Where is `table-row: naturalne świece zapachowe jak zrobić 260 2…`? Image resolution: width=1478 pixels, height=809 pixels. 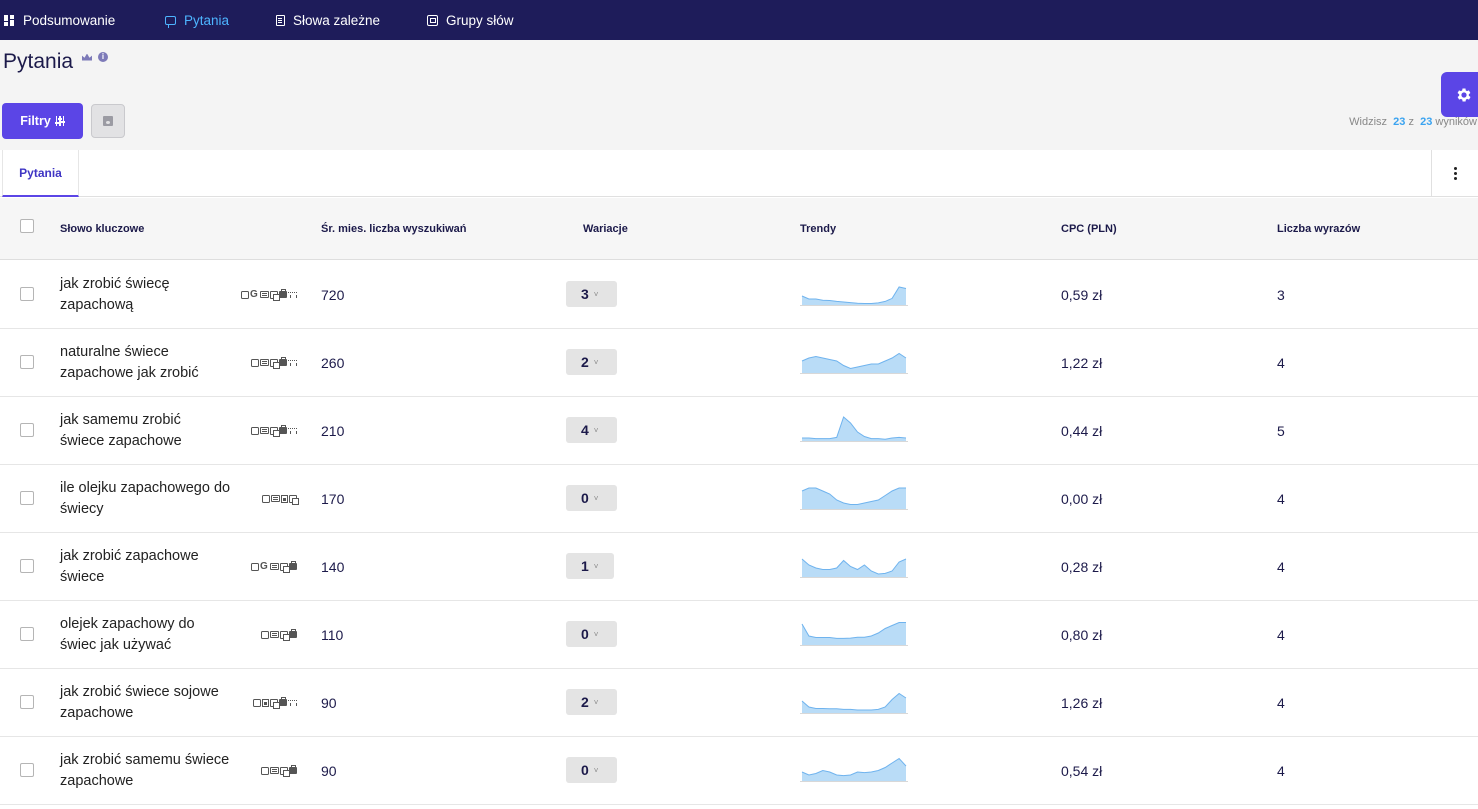 table-row: naturalne świece zapachowe jak zrobić 260 2… is located at coordinates (739, 363).